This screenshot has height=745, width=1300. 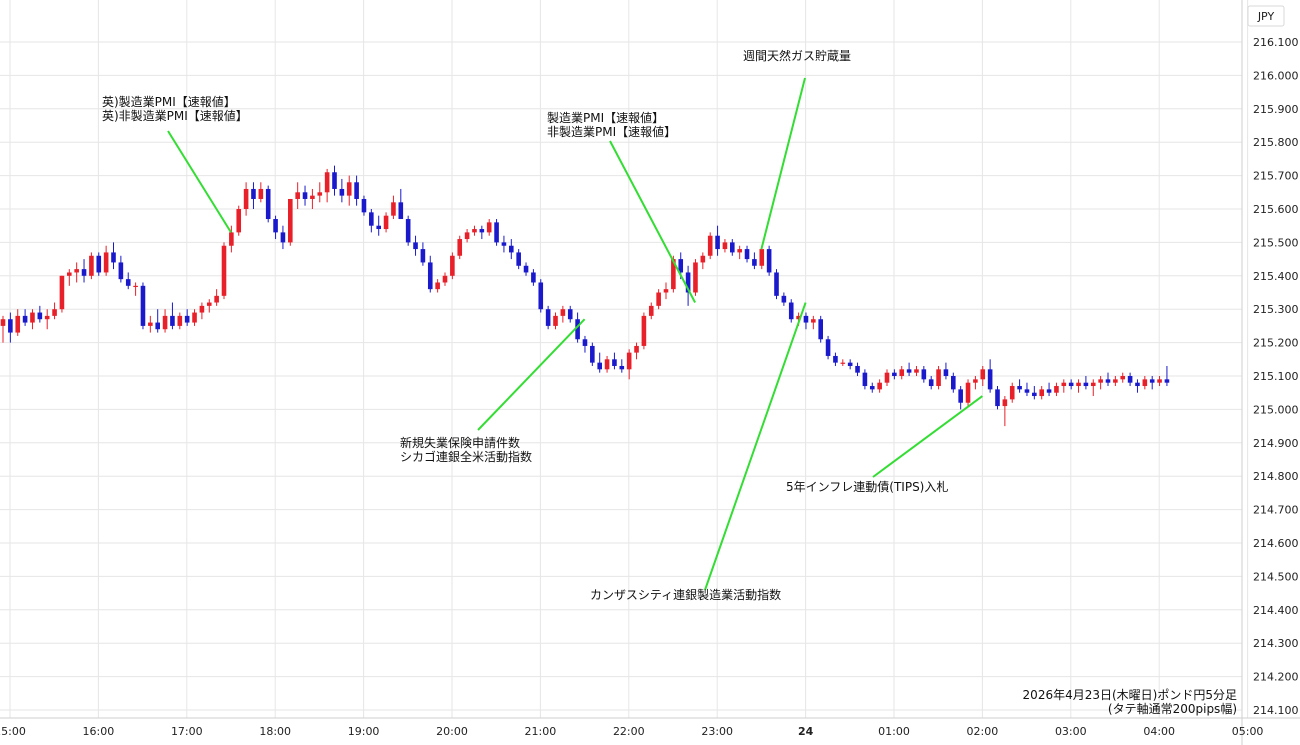 I want to click on annotation-label: 製造業PMI【速報値】, so click(x=605, y=117).